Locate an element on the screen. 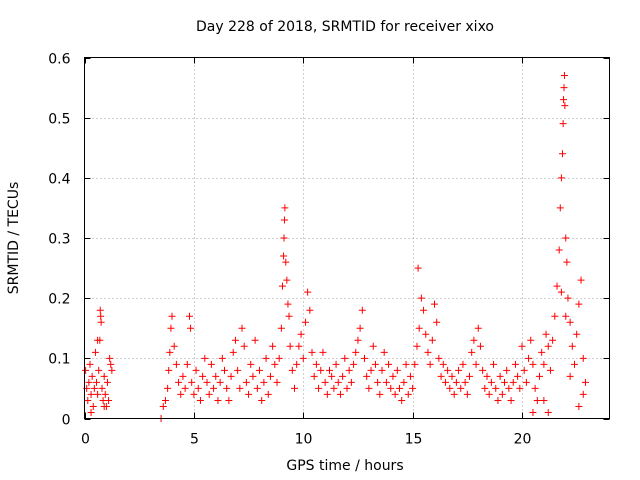 The image size is (640, 480). y-tick-label: 0 is located at coordinates (66, 421).